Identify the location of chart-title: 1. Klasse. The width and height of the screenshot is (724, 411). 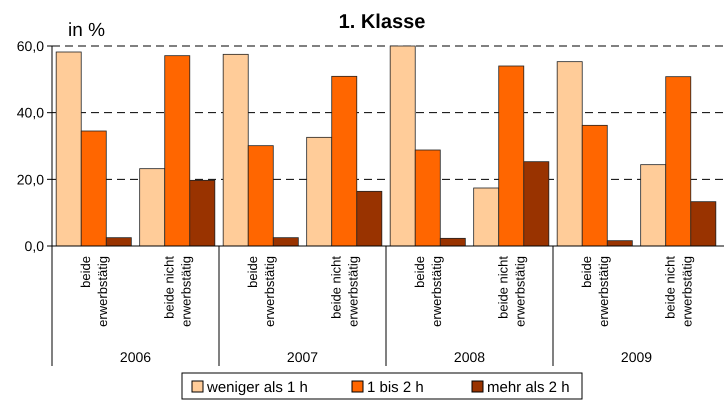
(382, 22).